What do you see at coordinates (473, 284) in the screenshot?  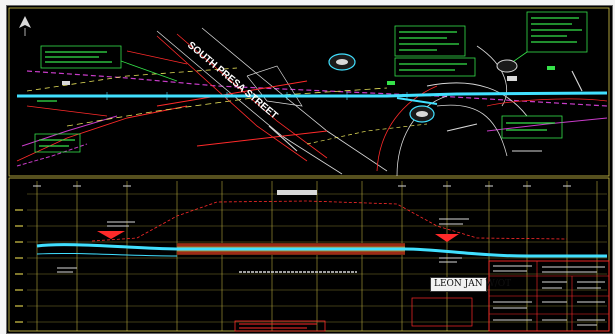 I see `stamp-label-text: LEON JAN W/OT` at bounding box center [473, 284].